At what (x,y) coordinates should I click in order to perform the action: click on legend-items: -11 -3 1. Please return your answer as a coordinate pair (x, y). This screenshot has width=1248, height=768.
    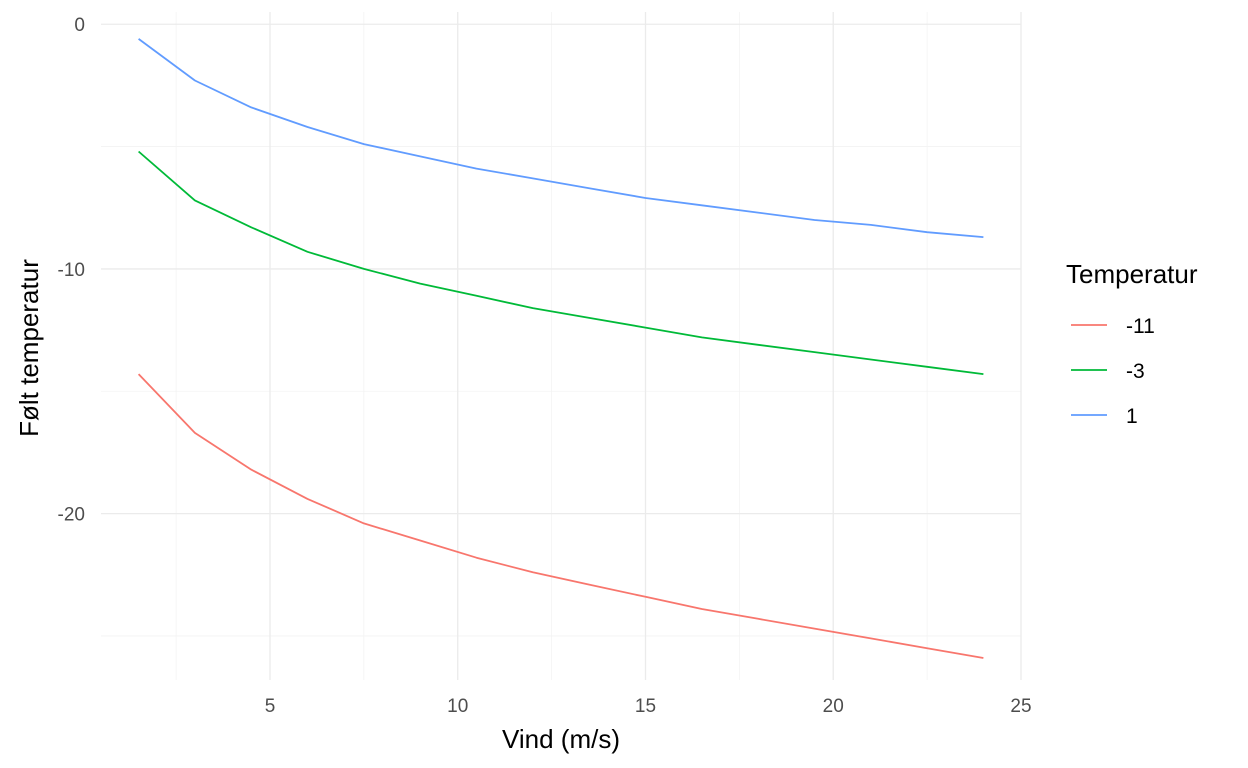
    Looking at the image, I should click on (1113, 371).